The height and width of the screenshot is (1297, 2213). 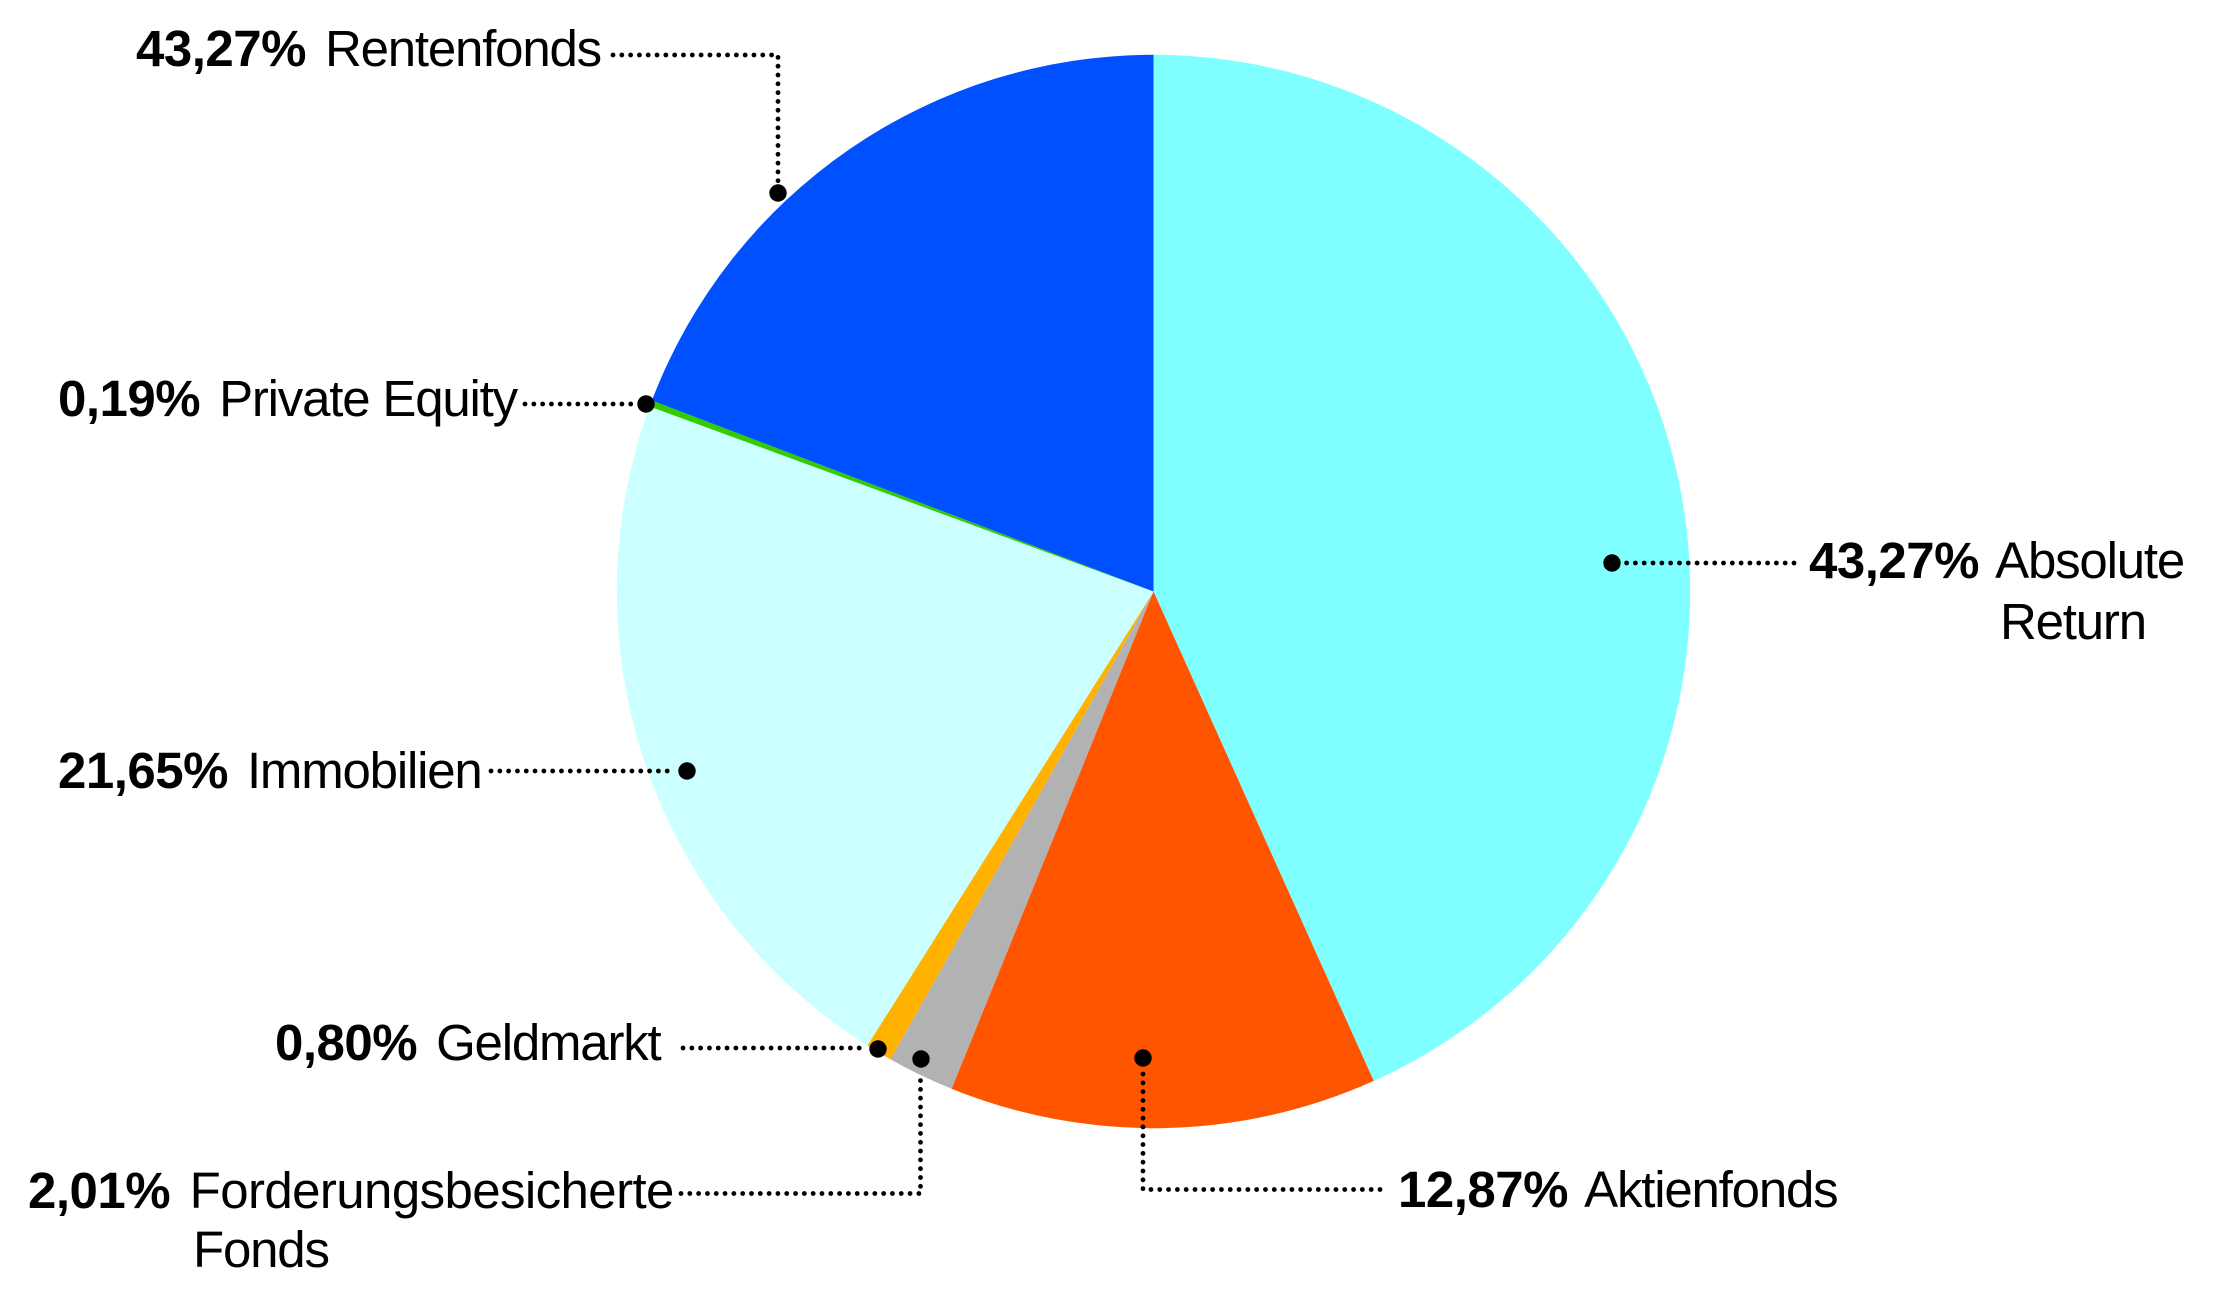 What do you see at coordinates (351, 1190) in the screenshot?
I see `svg-text: 2,01% Forderungsbesicherte` at bounding box center [351, 1190].